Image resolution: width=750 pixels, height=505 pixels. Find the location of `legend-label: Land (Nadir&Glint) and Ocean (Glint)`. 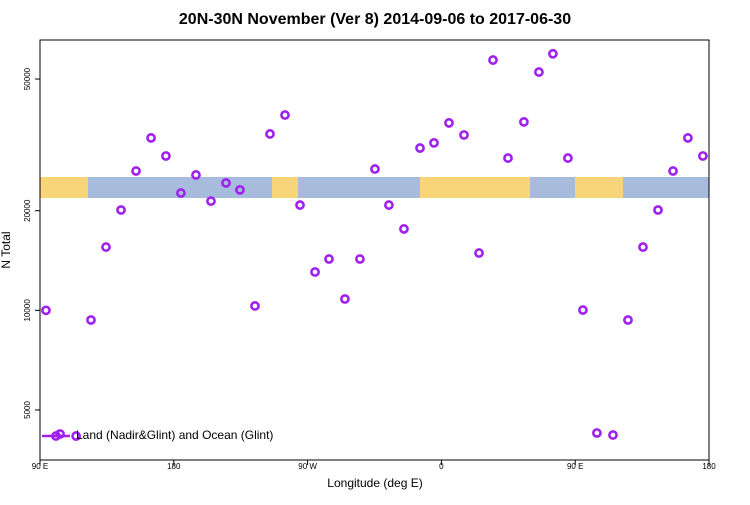

legend-label: Land (Nadir&Glint) and Ocean (Glint) is located at coordinates (174, 435).